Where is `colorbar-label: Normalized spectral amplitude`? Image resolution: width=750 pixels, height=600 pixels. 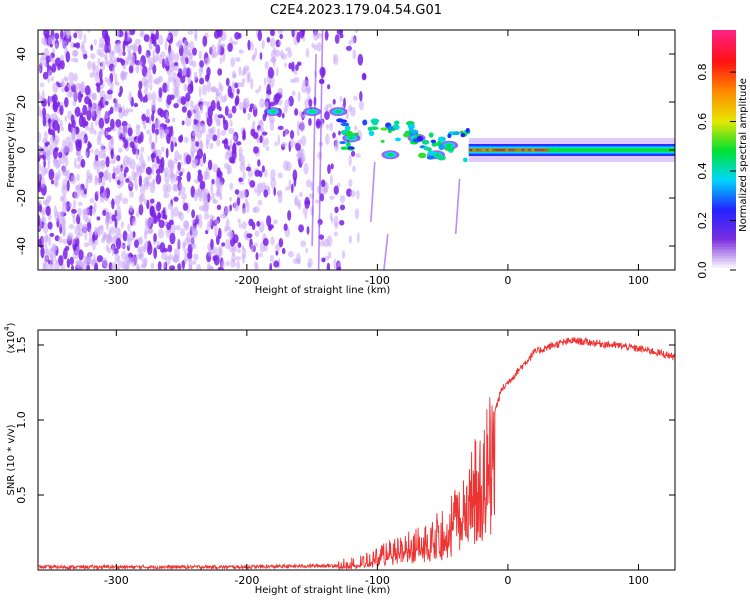
colorbar-label: Normalized spectral amplitude is located at coordinates (743, 155).